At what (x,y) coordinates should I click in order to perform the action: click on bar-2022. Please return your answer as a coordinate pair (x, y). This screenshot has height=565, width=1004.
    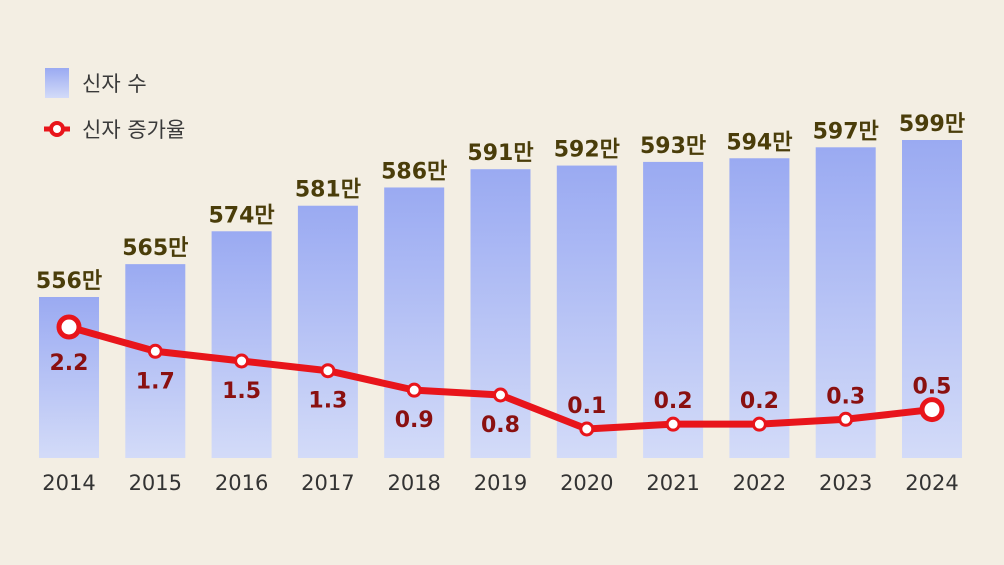
    Looking at the image, I should click on (759, 308).